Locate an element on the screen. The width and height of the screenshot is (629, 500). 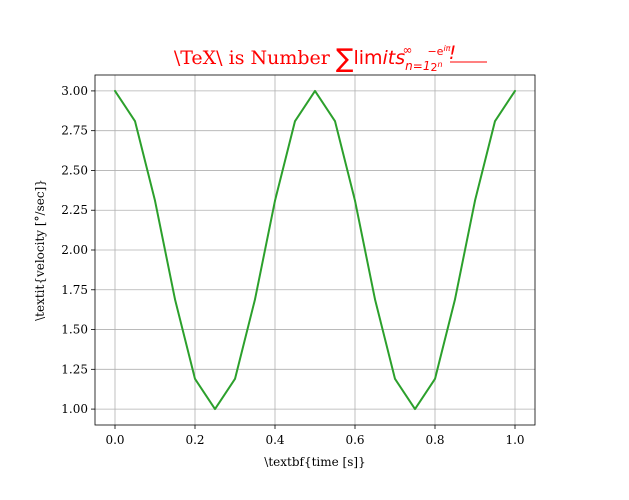
title-bang: ! is located at coordinates (453, 53).